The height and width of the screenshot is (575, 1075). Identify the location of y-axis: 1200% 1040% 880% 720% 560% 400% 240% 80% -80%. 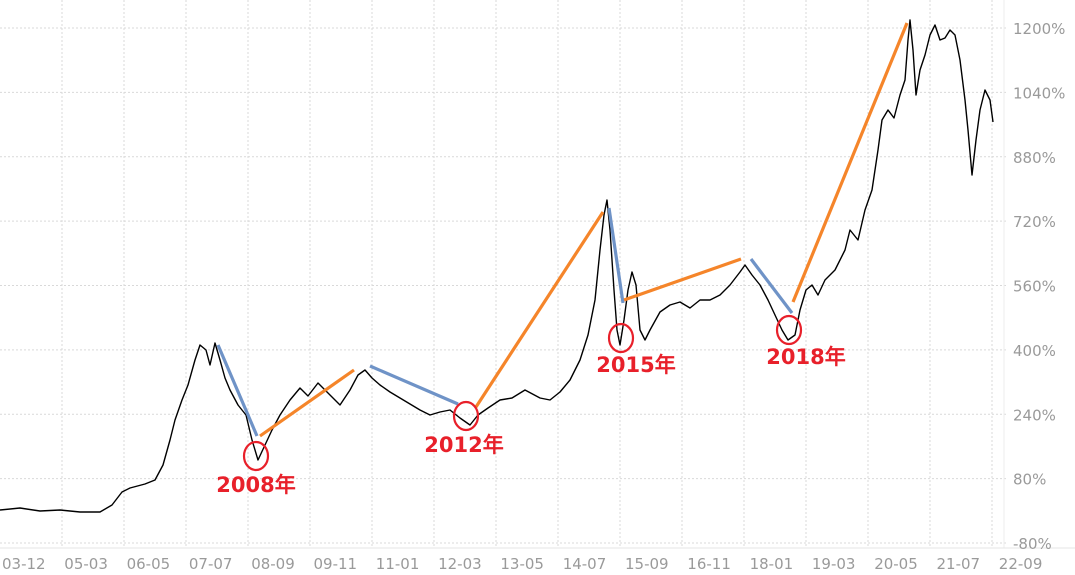
(1039, 286).